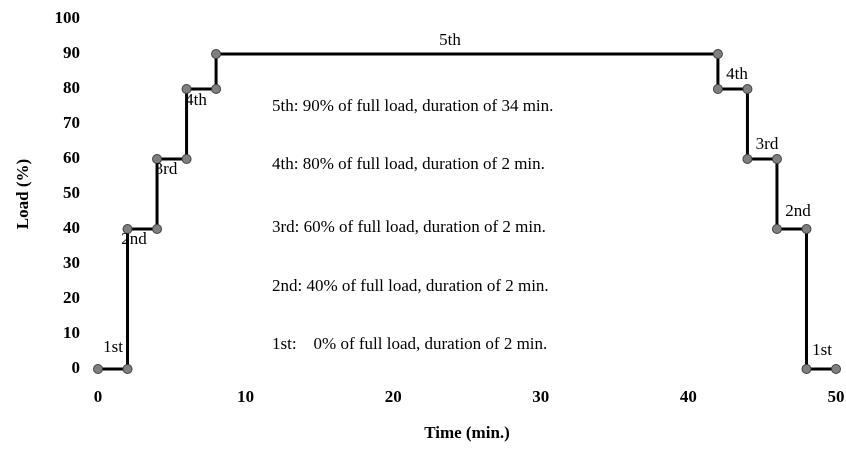 The height and width of the screenshot is (449, 846). I want to click on x-tick-label: 10, so click(245, 396).